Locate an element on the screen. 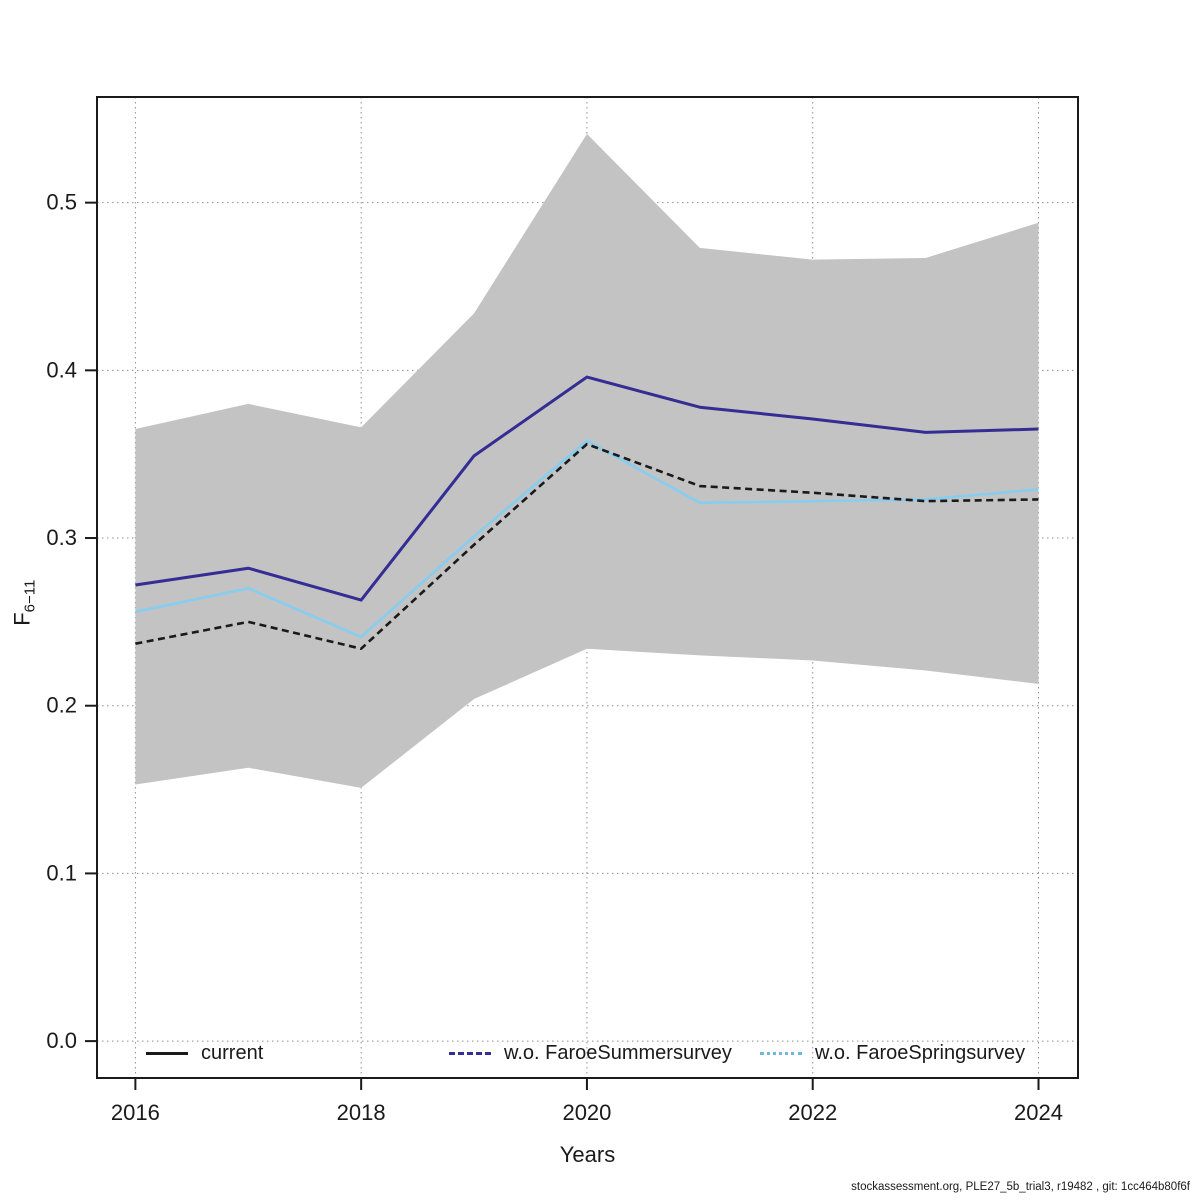 Image resolution: width=1200 pixels, height=1200 pixels. y-tick-label: 0.1 is located at coordinates (61, 872).